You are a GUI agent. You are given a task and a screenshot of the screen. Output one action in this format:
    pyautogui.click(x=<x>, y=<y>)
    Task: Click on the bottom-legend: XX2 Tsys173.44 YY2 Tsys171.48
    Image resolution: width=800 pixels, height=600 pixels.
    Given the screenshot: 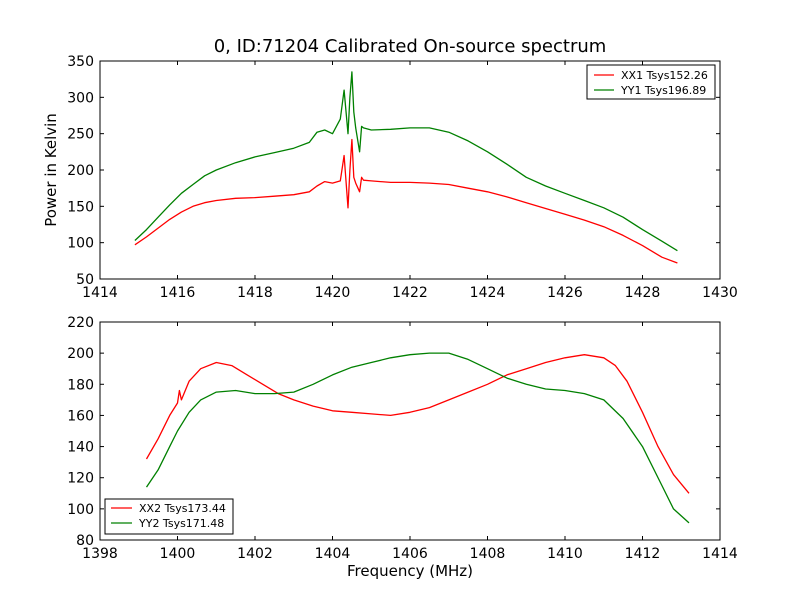 What is the action you would take?
    pyautogui.click(x=169, y=516)
    